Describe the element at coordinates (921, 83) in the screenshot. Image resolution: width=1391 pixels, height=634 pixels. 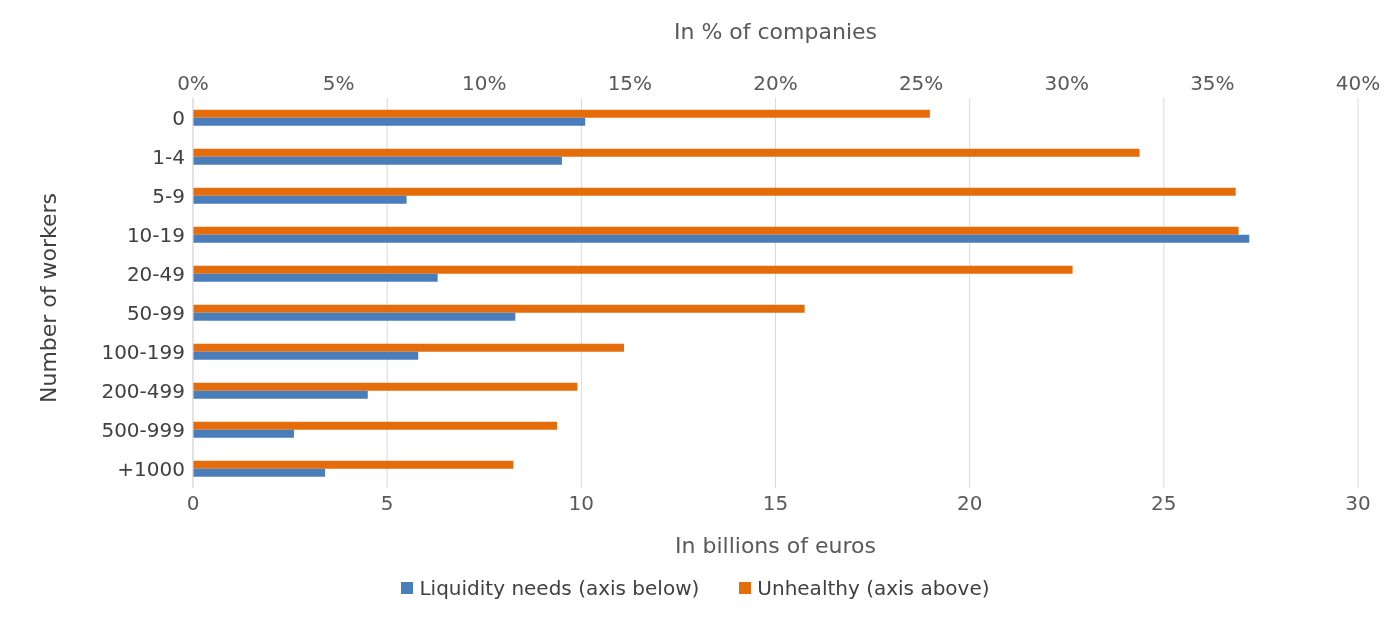
I see `x2-tick-label: 25%` at that location.